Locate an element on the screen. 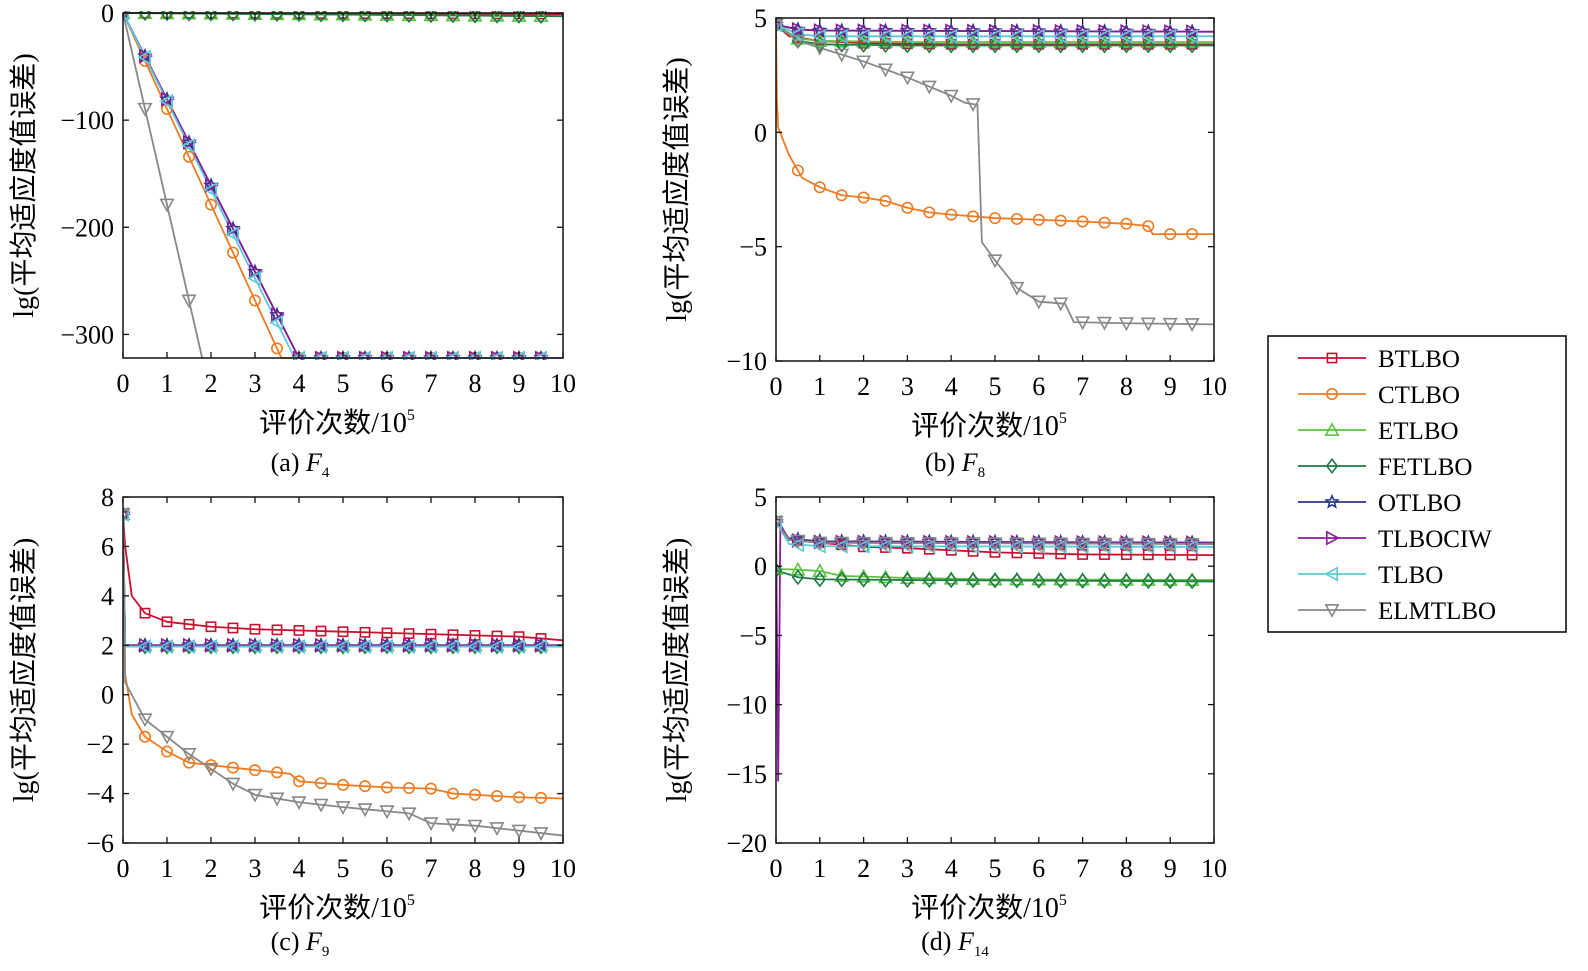 The width and height of the screenshot is (1588, 971). y-axis-label: lg(平均适应度值误差) is located at coordinates (24, 185).